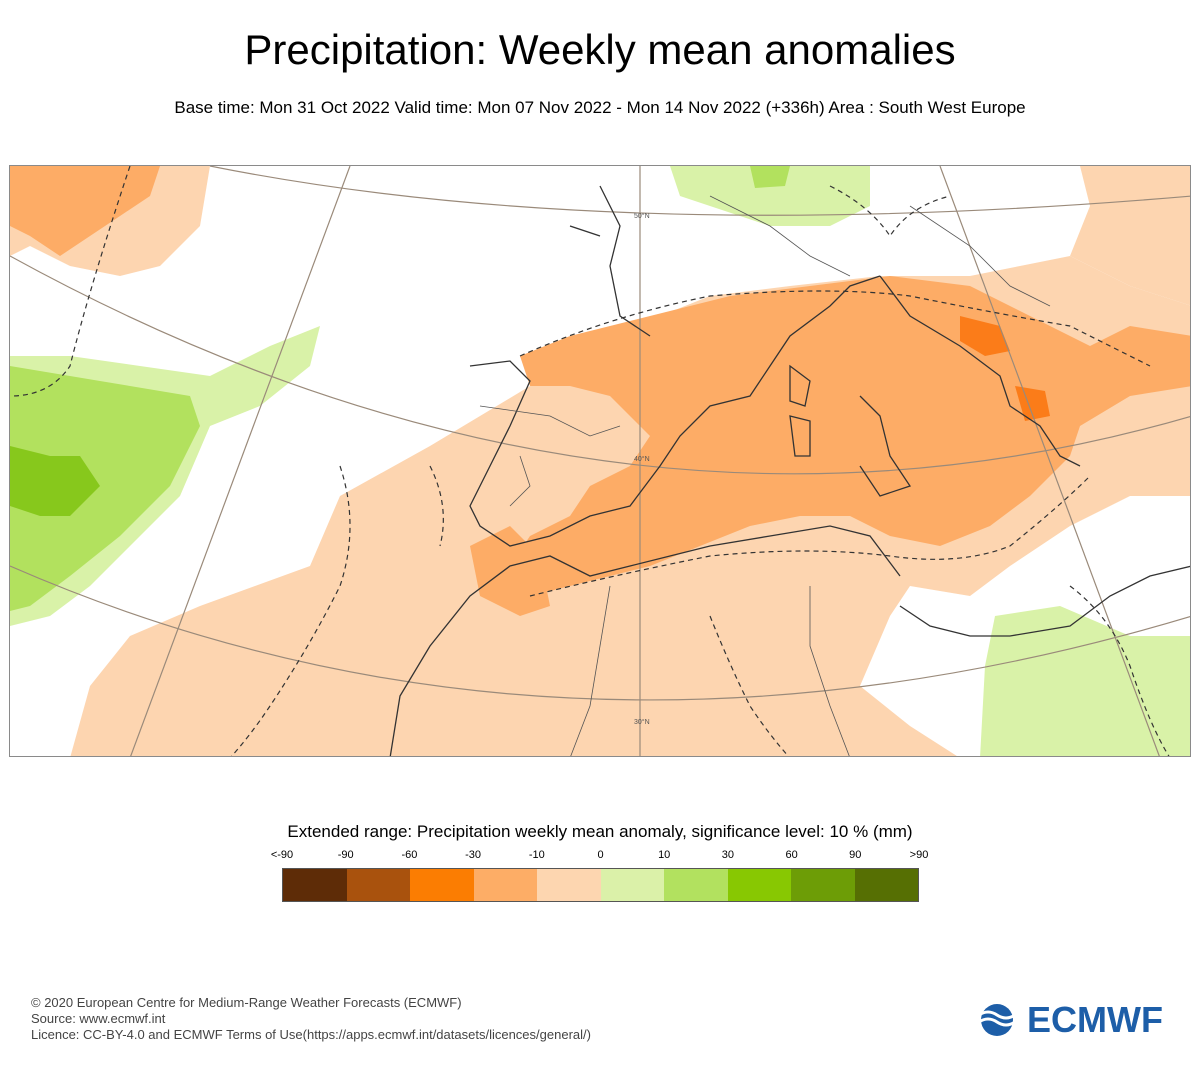 This screenshot has height=1080, width=1200. Describe the element at coordinates (600, 49) in the screenshot. I see `chart-title: Precipitation: Weekly mean anomalies` at that location.